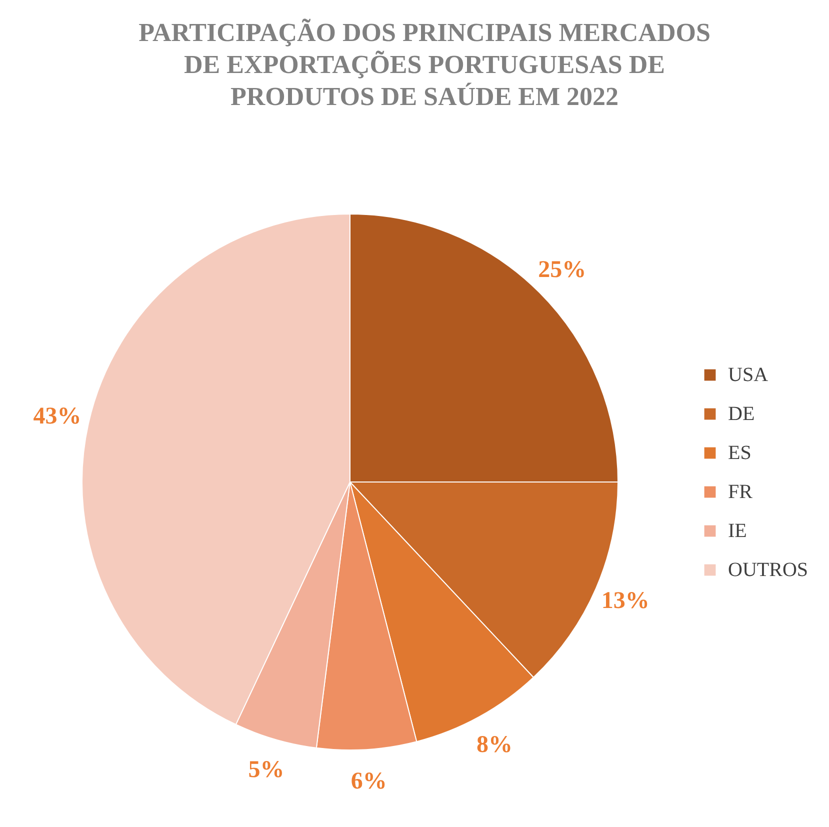 This screenshot has height=827, width=829. What do you see at coordinates (494, 745) in the screenshot?
I see `data-label: 8%` at bounding box center [494, 745].